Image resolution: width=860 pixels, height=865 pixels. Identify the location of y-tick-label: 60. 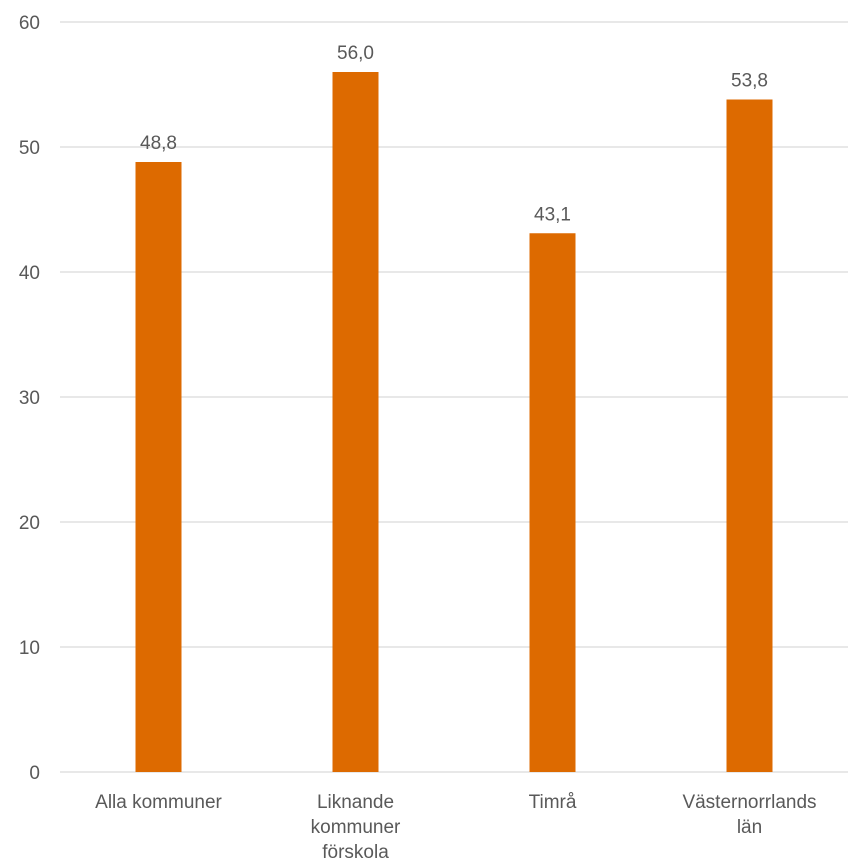
(29, 23).